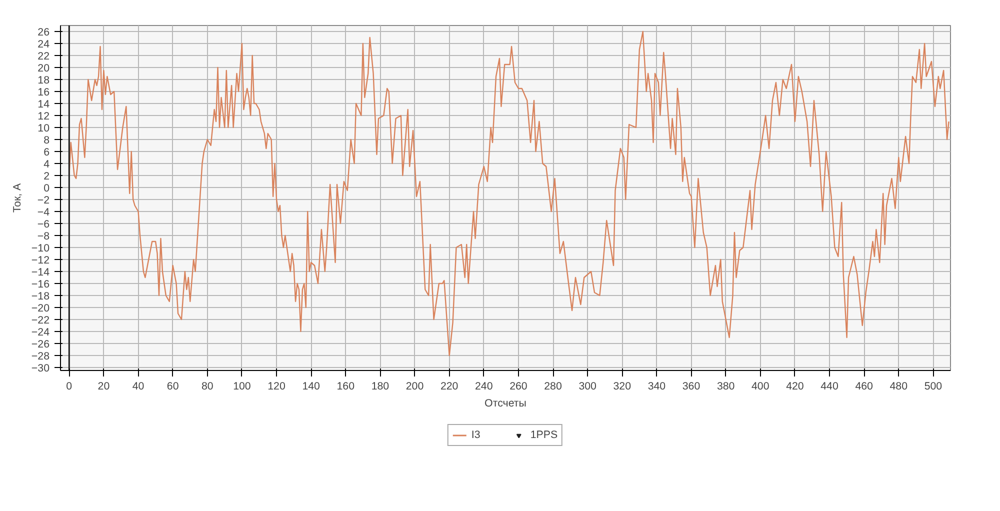 This screenshot has width=1000, height=511. What do you see at coordinates (484, 386) in the screenshot?
I see `x-tick-label: 240` at bounding box center [484, 386].